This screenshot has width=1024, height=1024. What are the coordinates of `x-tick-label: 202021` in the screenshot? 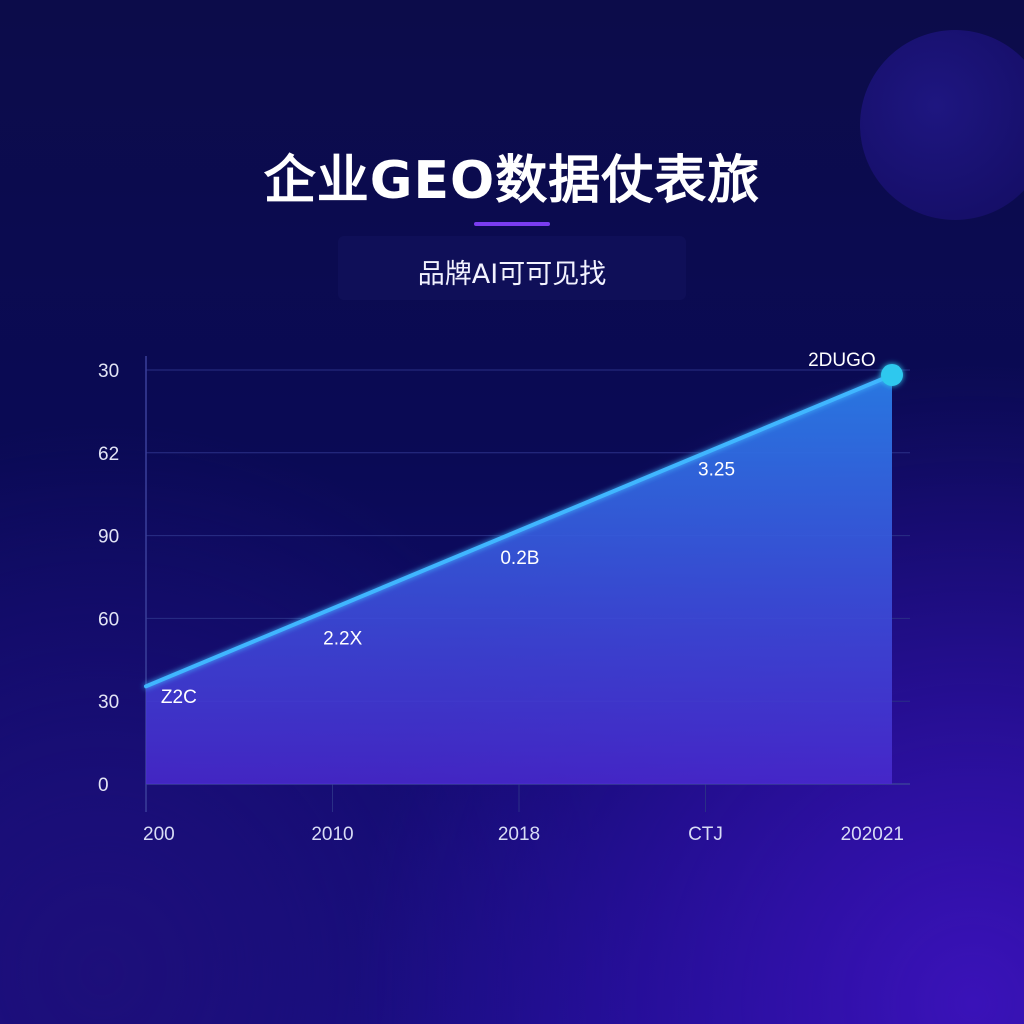 It's located at (872, 834).